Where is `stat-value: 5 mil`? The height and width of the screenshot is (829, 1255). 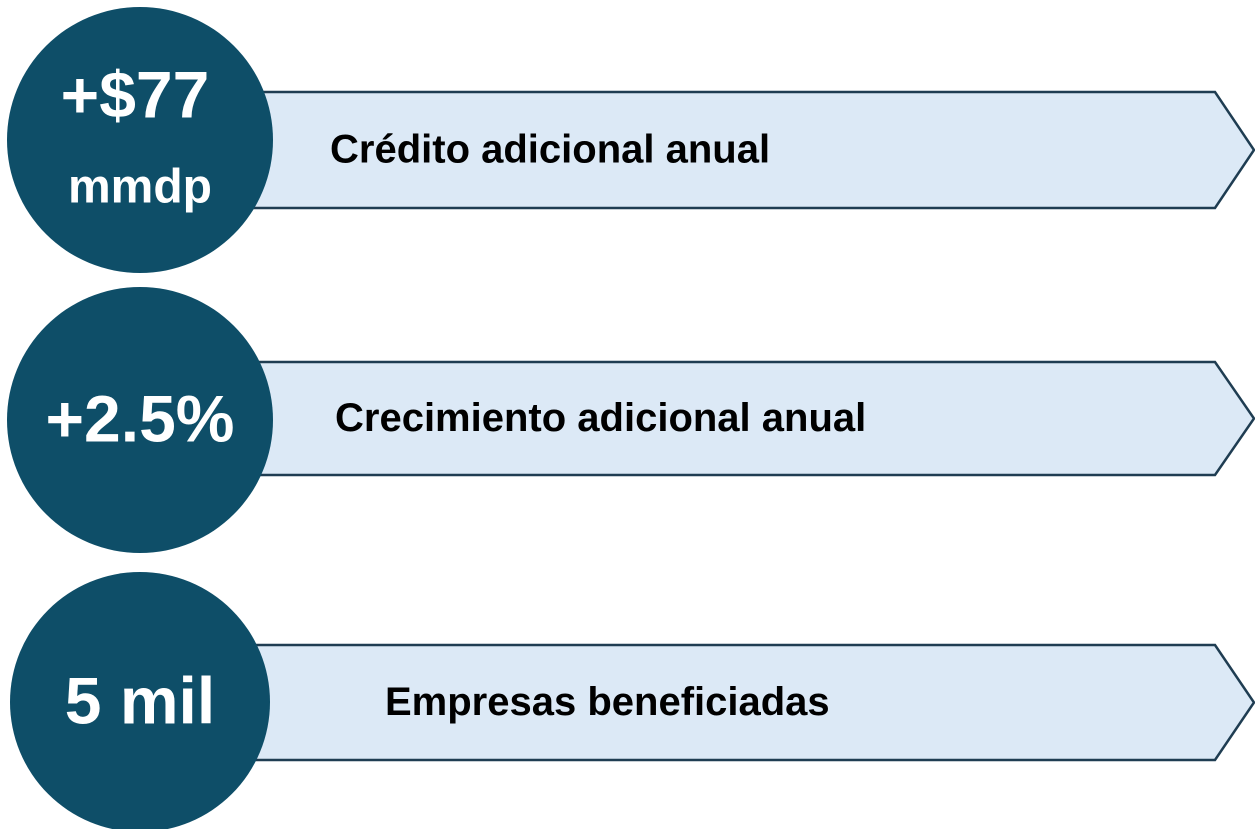 stat-value: 5 mil is located at coordinates (140, 700).